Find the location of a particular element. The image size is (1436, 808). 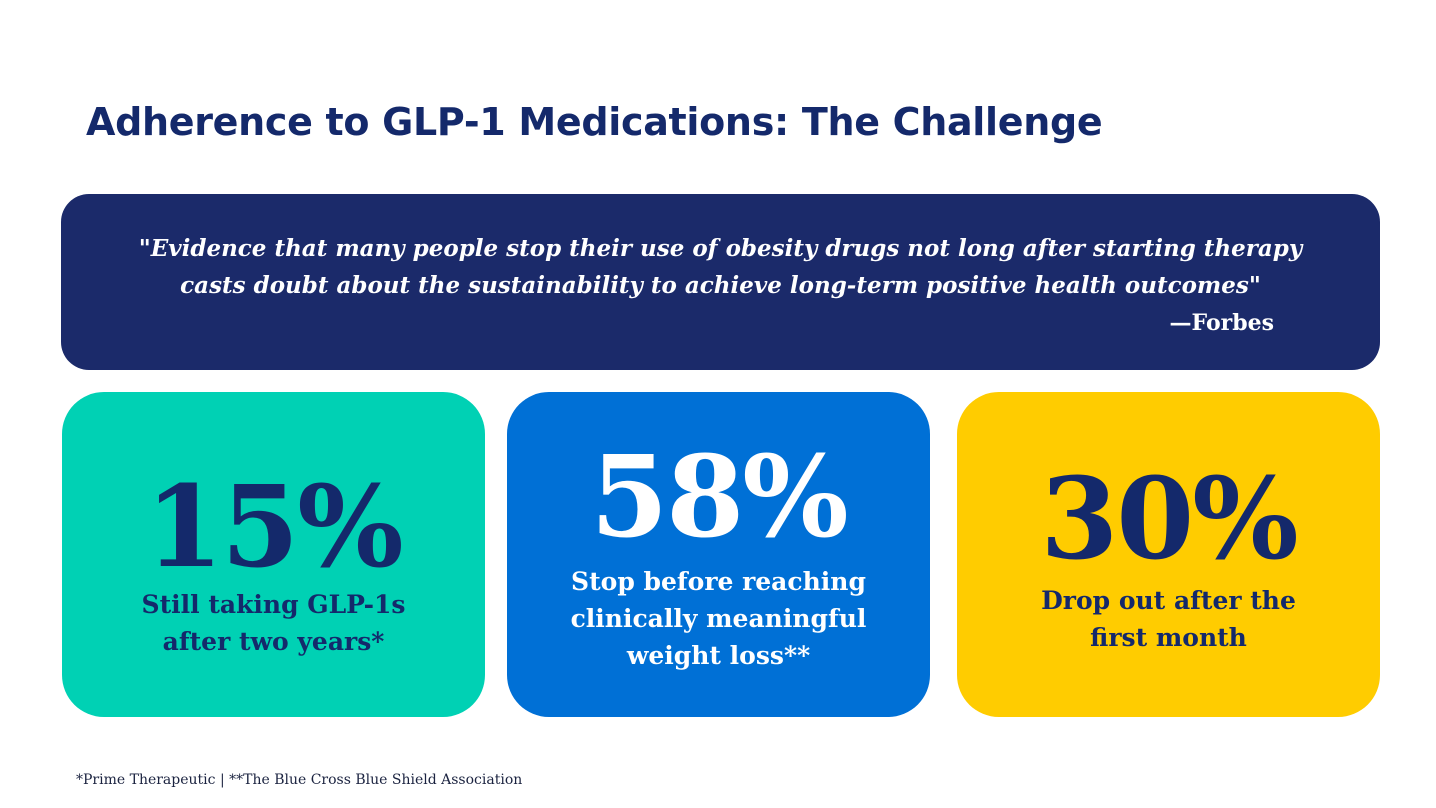

stat-label: Drop out after the first month is located at coordinates (1168, 619).